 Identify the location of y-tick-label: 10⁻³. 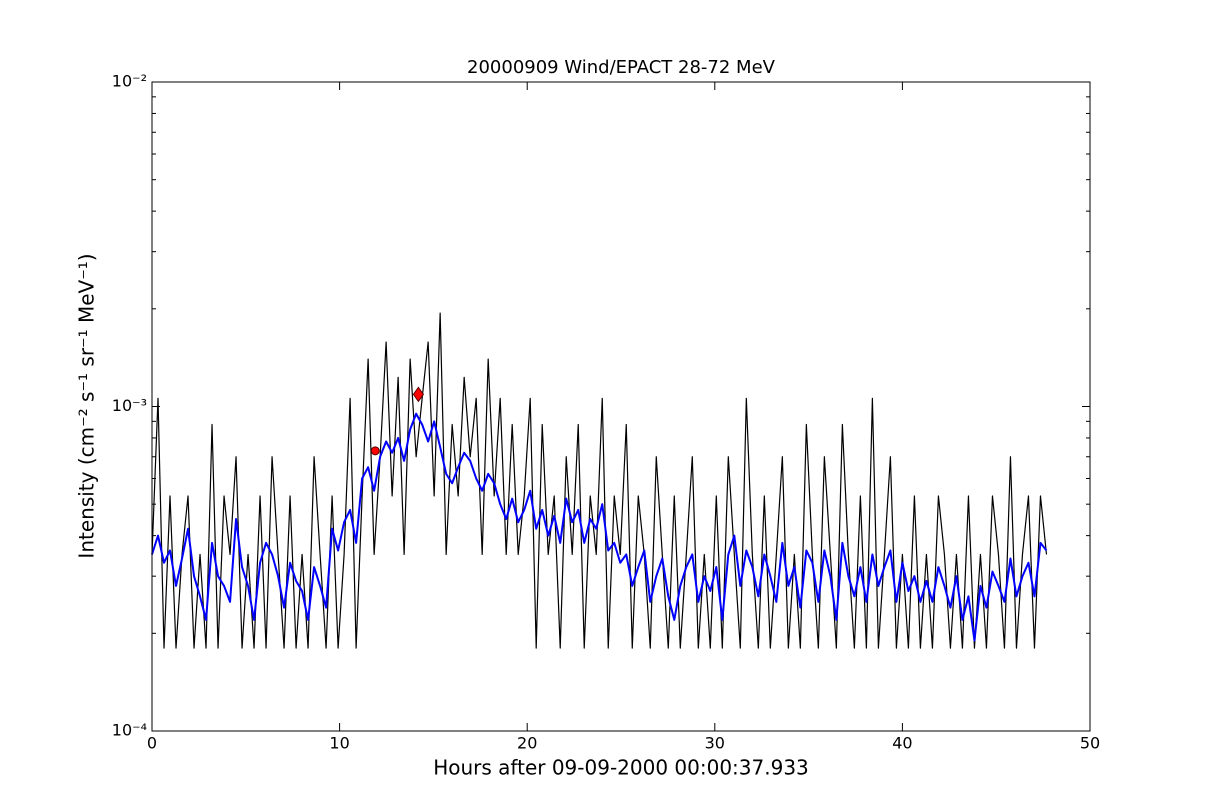
(129, 405).